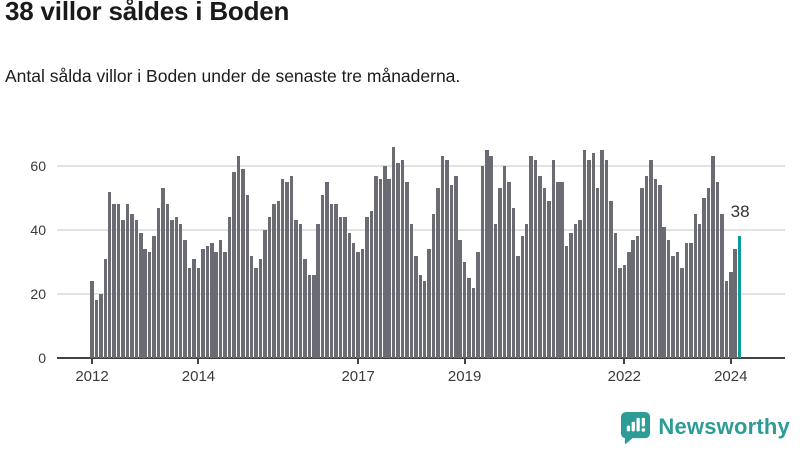 The height and width of the screenshot is (450, 800). What do you see at coordinates (38, 166) in the screenshot?
I see `y-tick-label: 60` at bounding box center [38, 166].